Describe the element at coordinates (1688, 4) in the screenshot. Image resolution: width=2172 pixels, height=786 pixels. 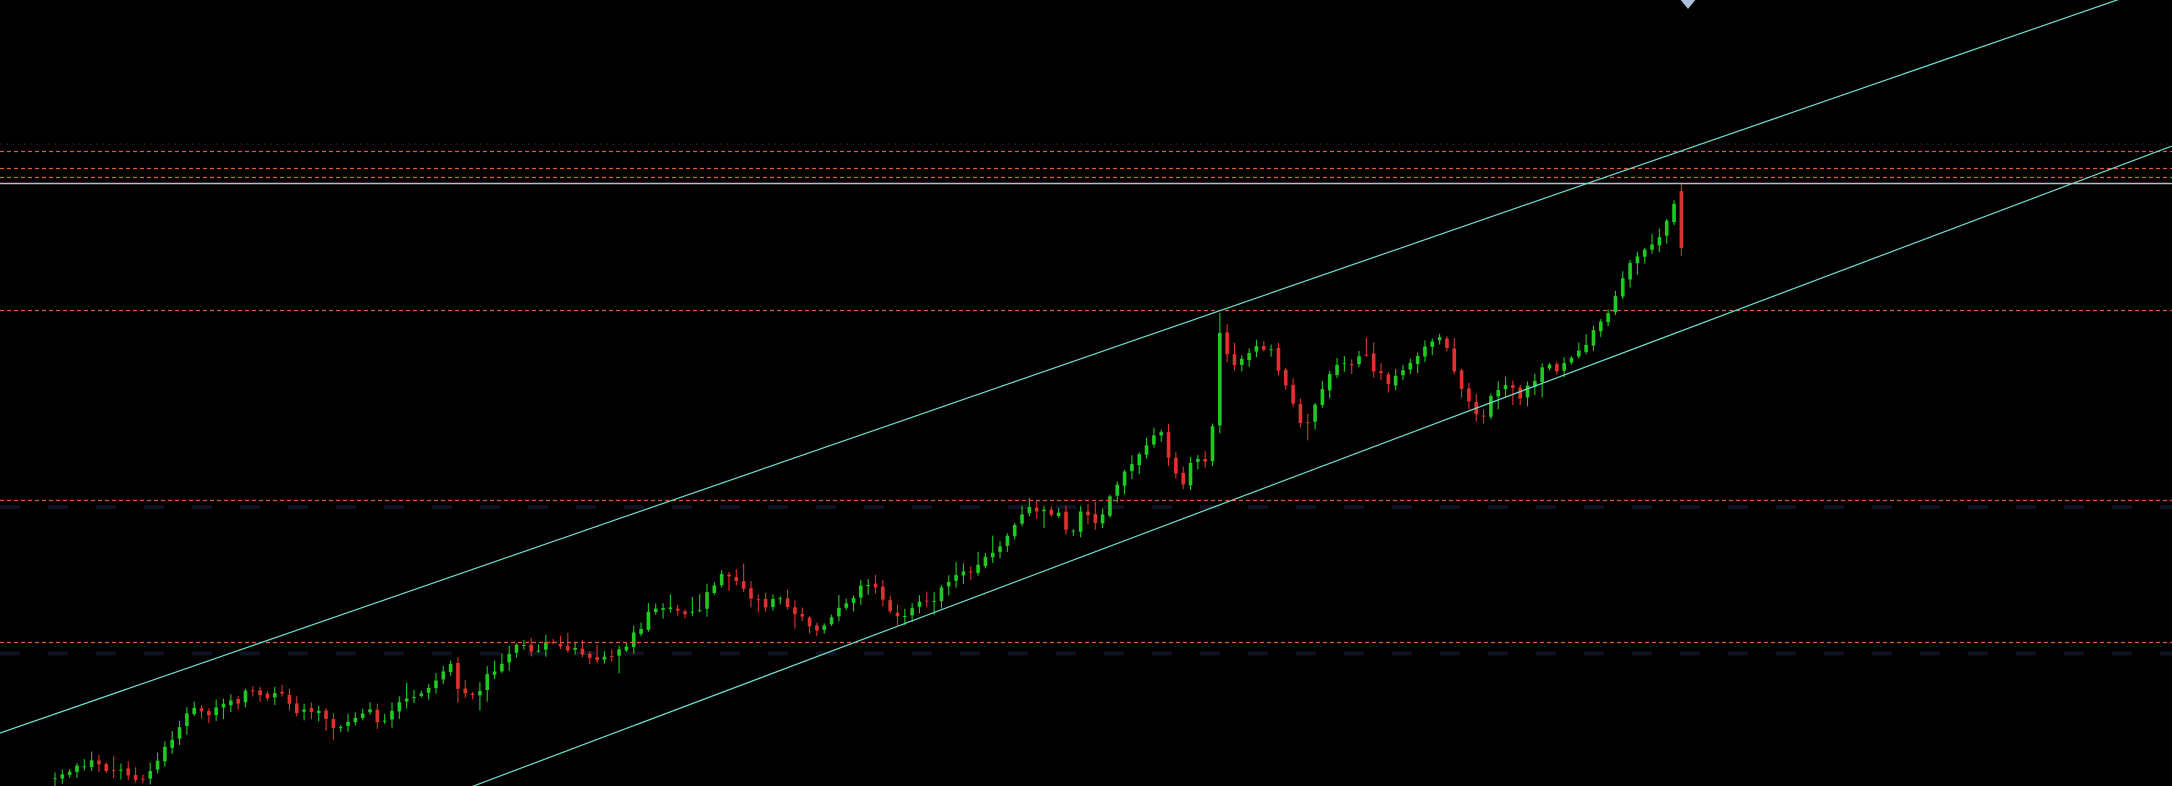
I see `triangle-down-marker-icon` at that location.